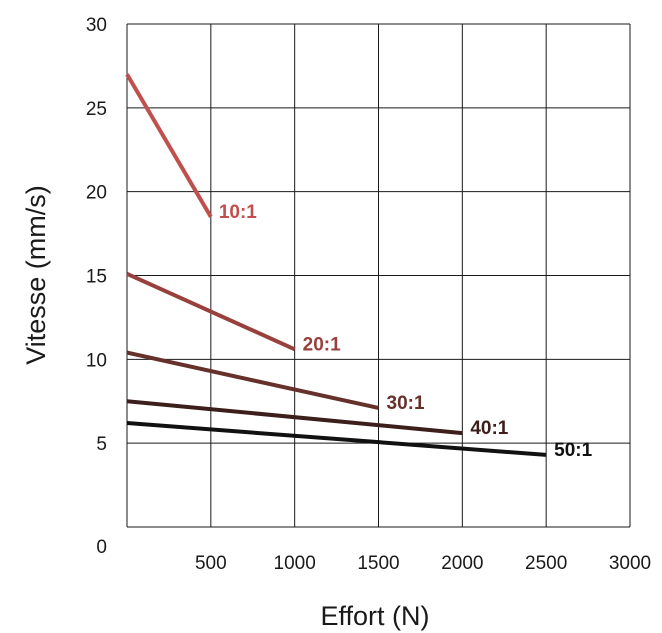  Describe the element at coordinates (462, 563) in the screenshot. I see `x-tick-label: 2000` at that location.